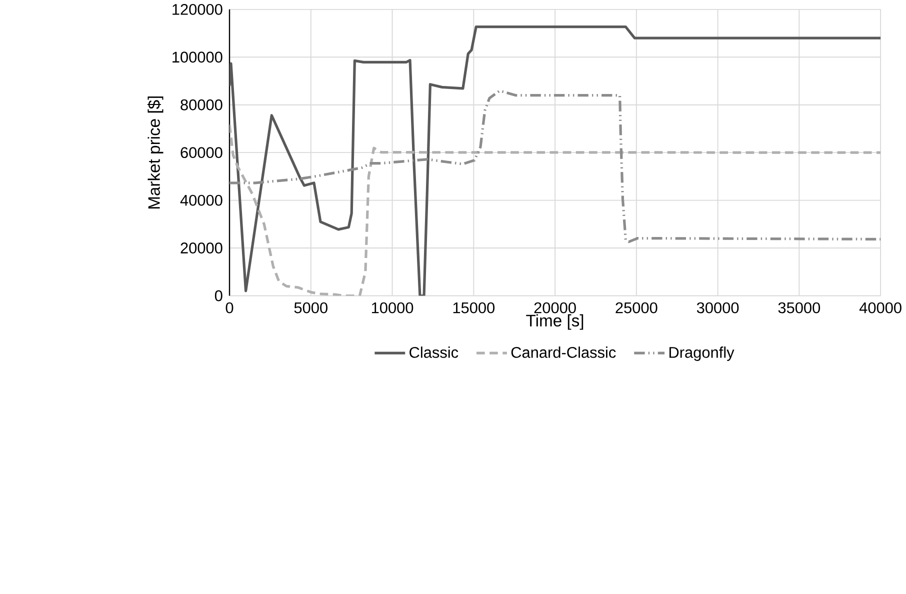 The height and width of the screenshot is (594, 906). Describe the element at coordinates (197, 57) in the screenshot. I see `y-tick-label: 100000` at that location.